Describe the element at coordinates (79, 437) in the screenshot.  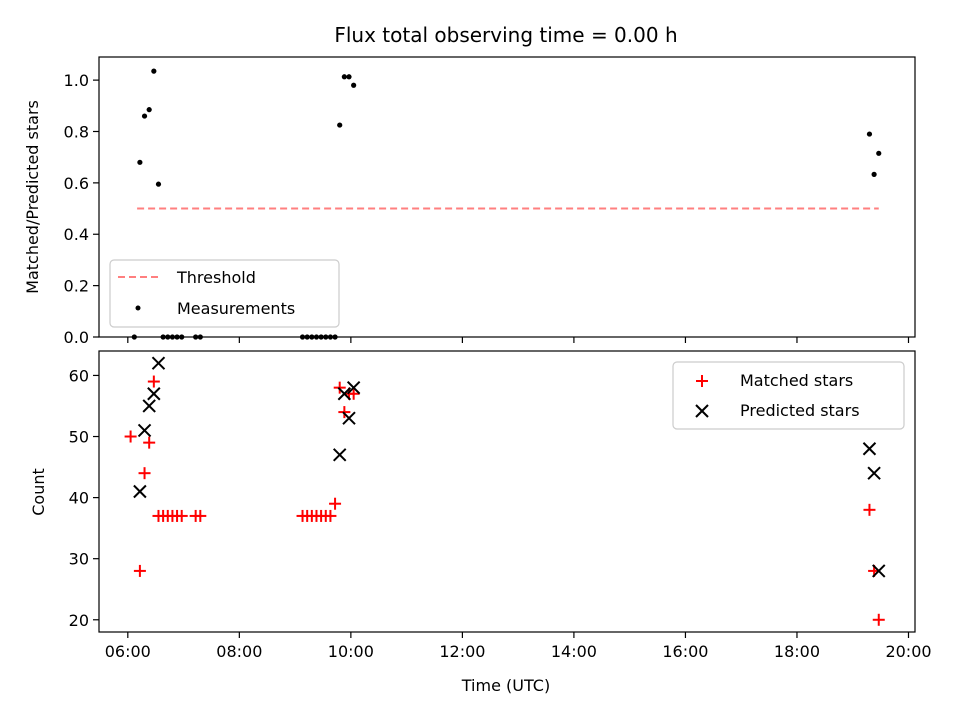
I see `bottom-y-tick-label: 50` at that location.